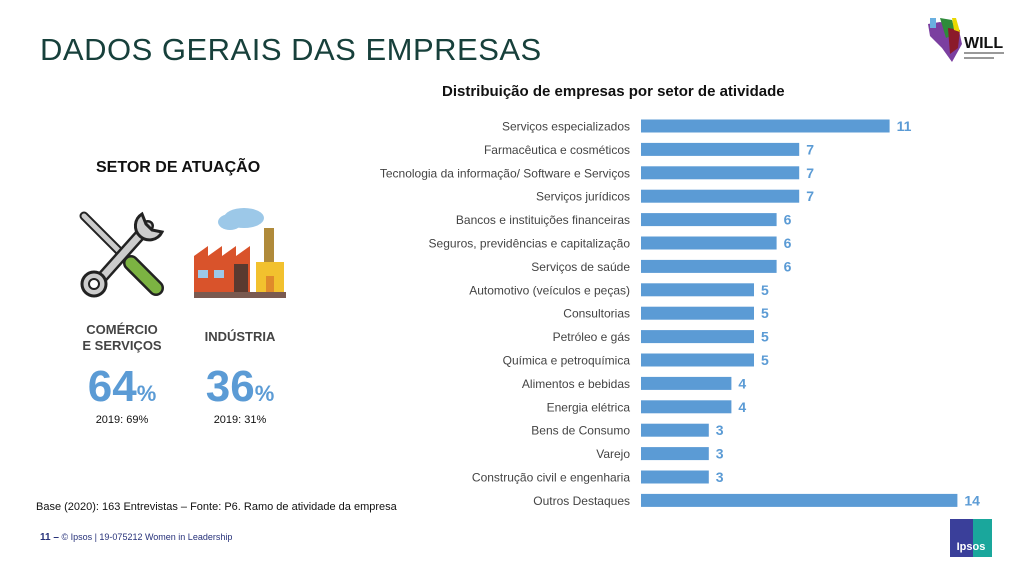 The height and width of the screenshot is (576, 1024). I want to click on sector-pct-comercio: 64%, so click(122, 387).